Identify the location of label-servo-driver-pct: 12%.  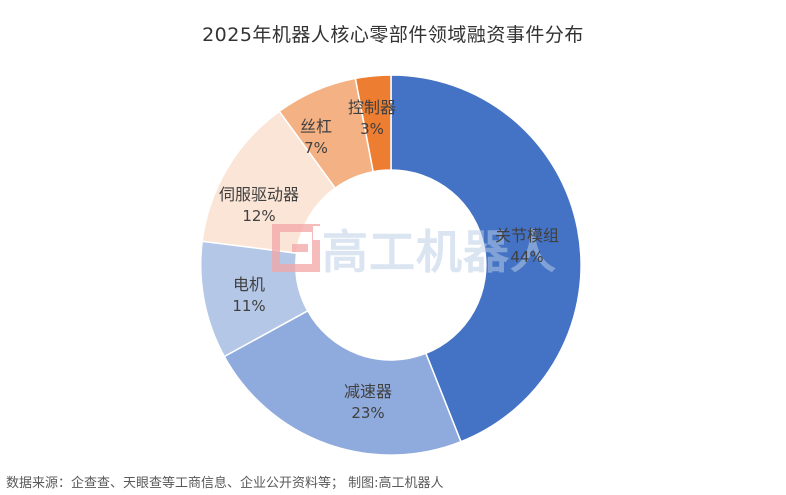
(258, 216).